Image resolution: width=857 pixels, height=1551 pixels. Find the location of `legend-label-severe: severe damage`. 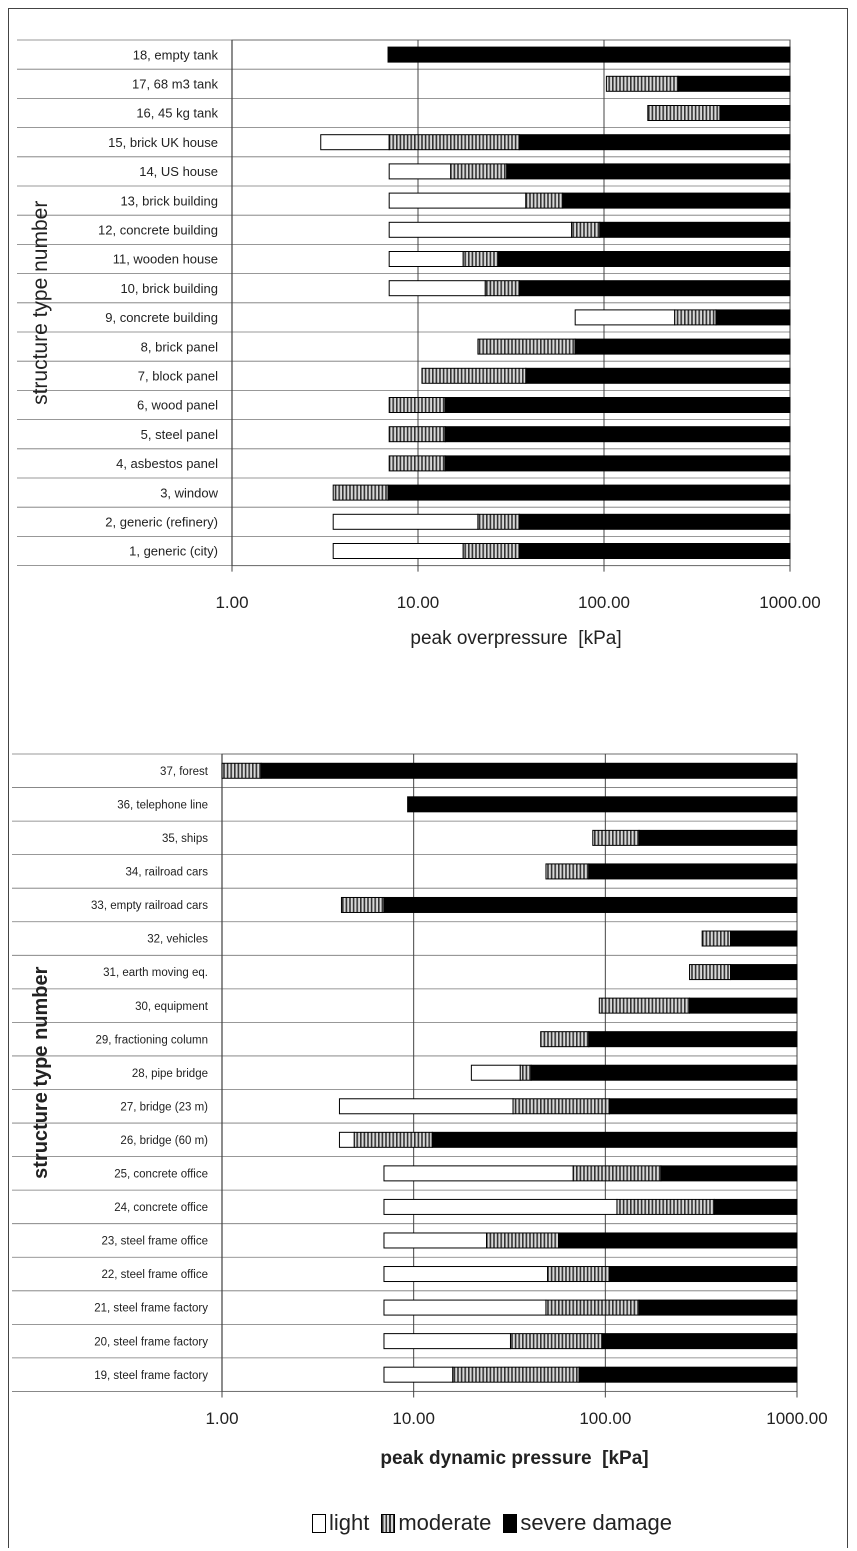

legend-label-severe: severe damage is located at coordinates (596, 1522).